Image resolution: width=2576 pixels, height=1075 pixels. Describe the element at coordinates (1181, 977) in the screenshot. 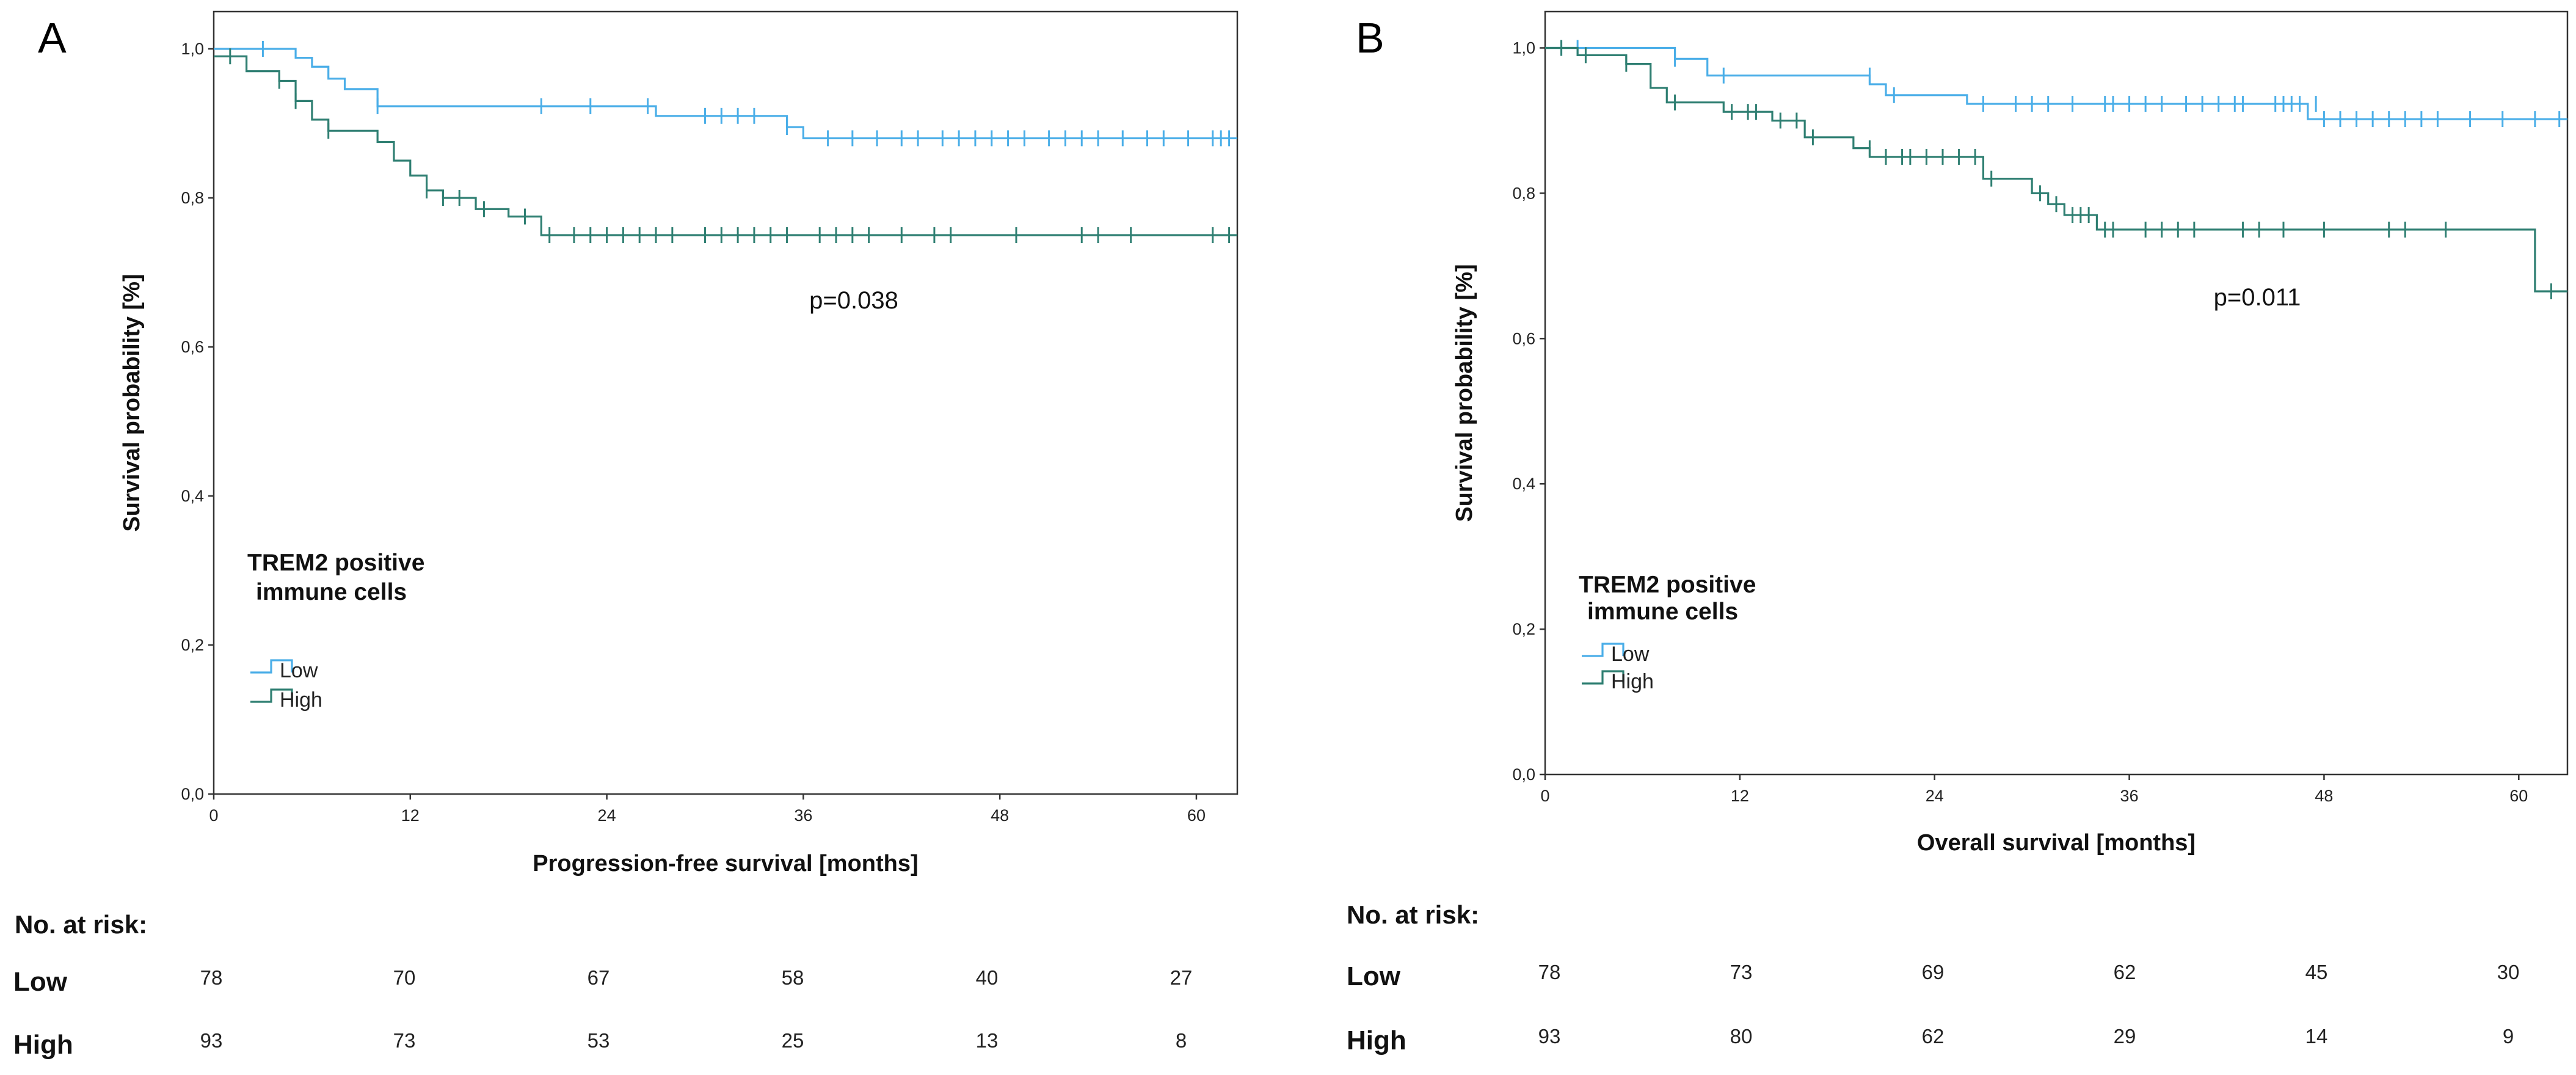

I see `risk-count: 27` at that location.